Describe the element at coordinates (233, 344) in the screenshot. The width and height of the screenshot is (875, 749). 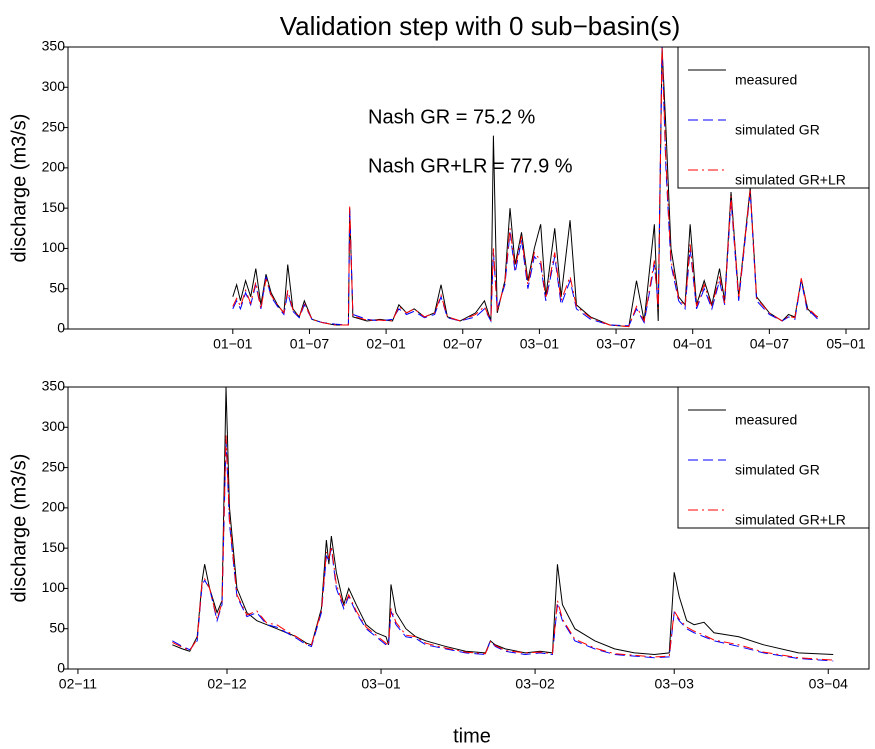
I see `x-tick-label: 01−01` at that location.